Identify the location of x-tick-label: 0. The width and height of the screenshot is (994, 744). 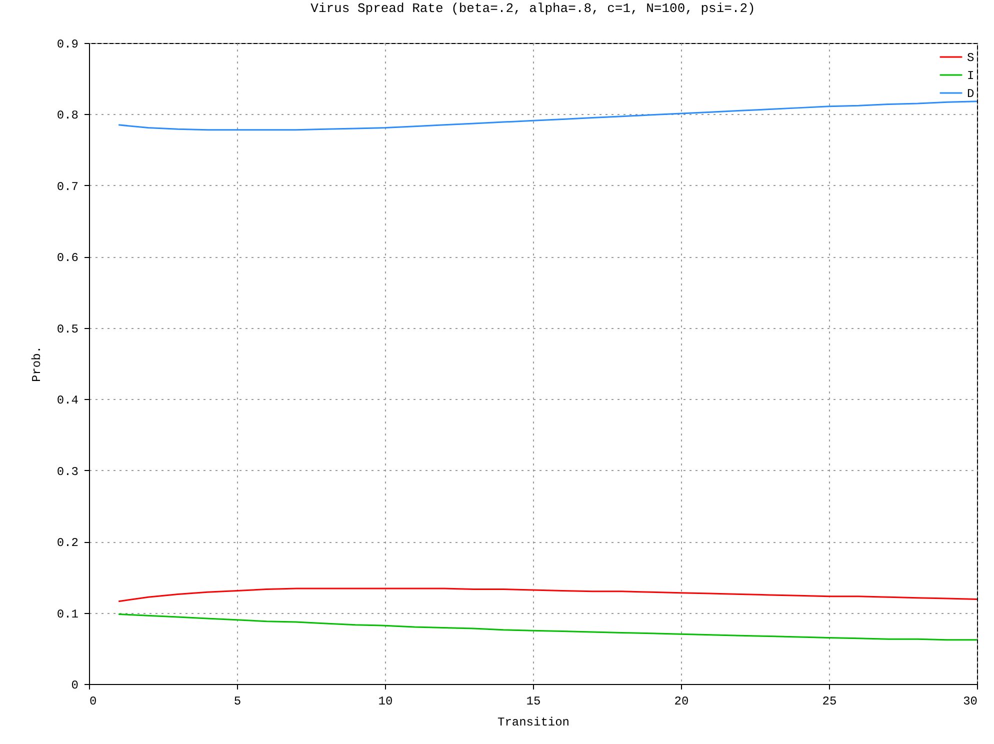
(93, 701).